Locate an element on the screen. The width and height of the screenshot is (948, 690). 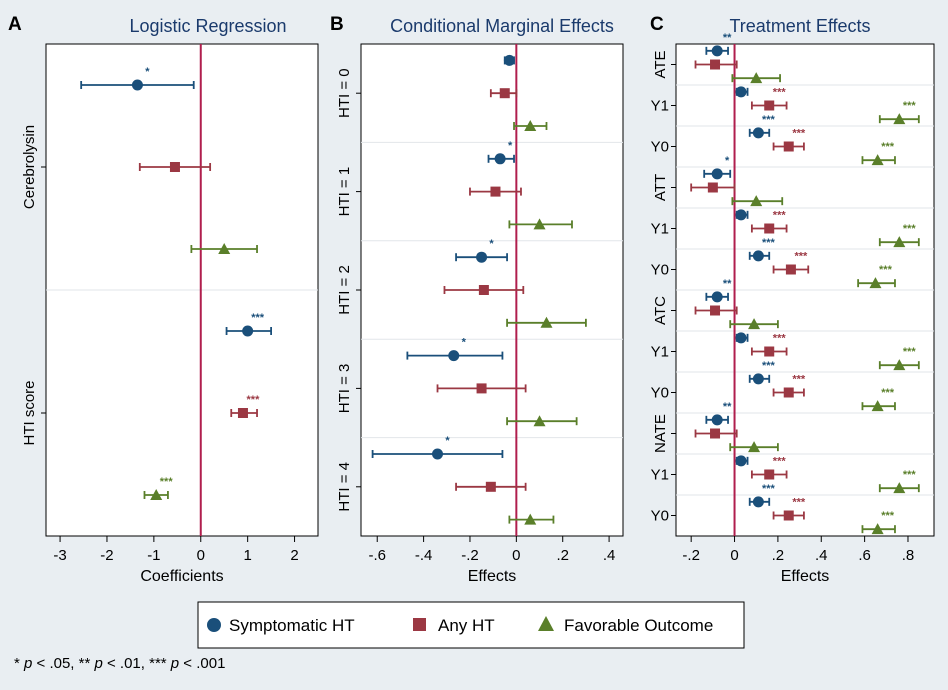
panel-a-letter: A is located at coordinates (15, 24).